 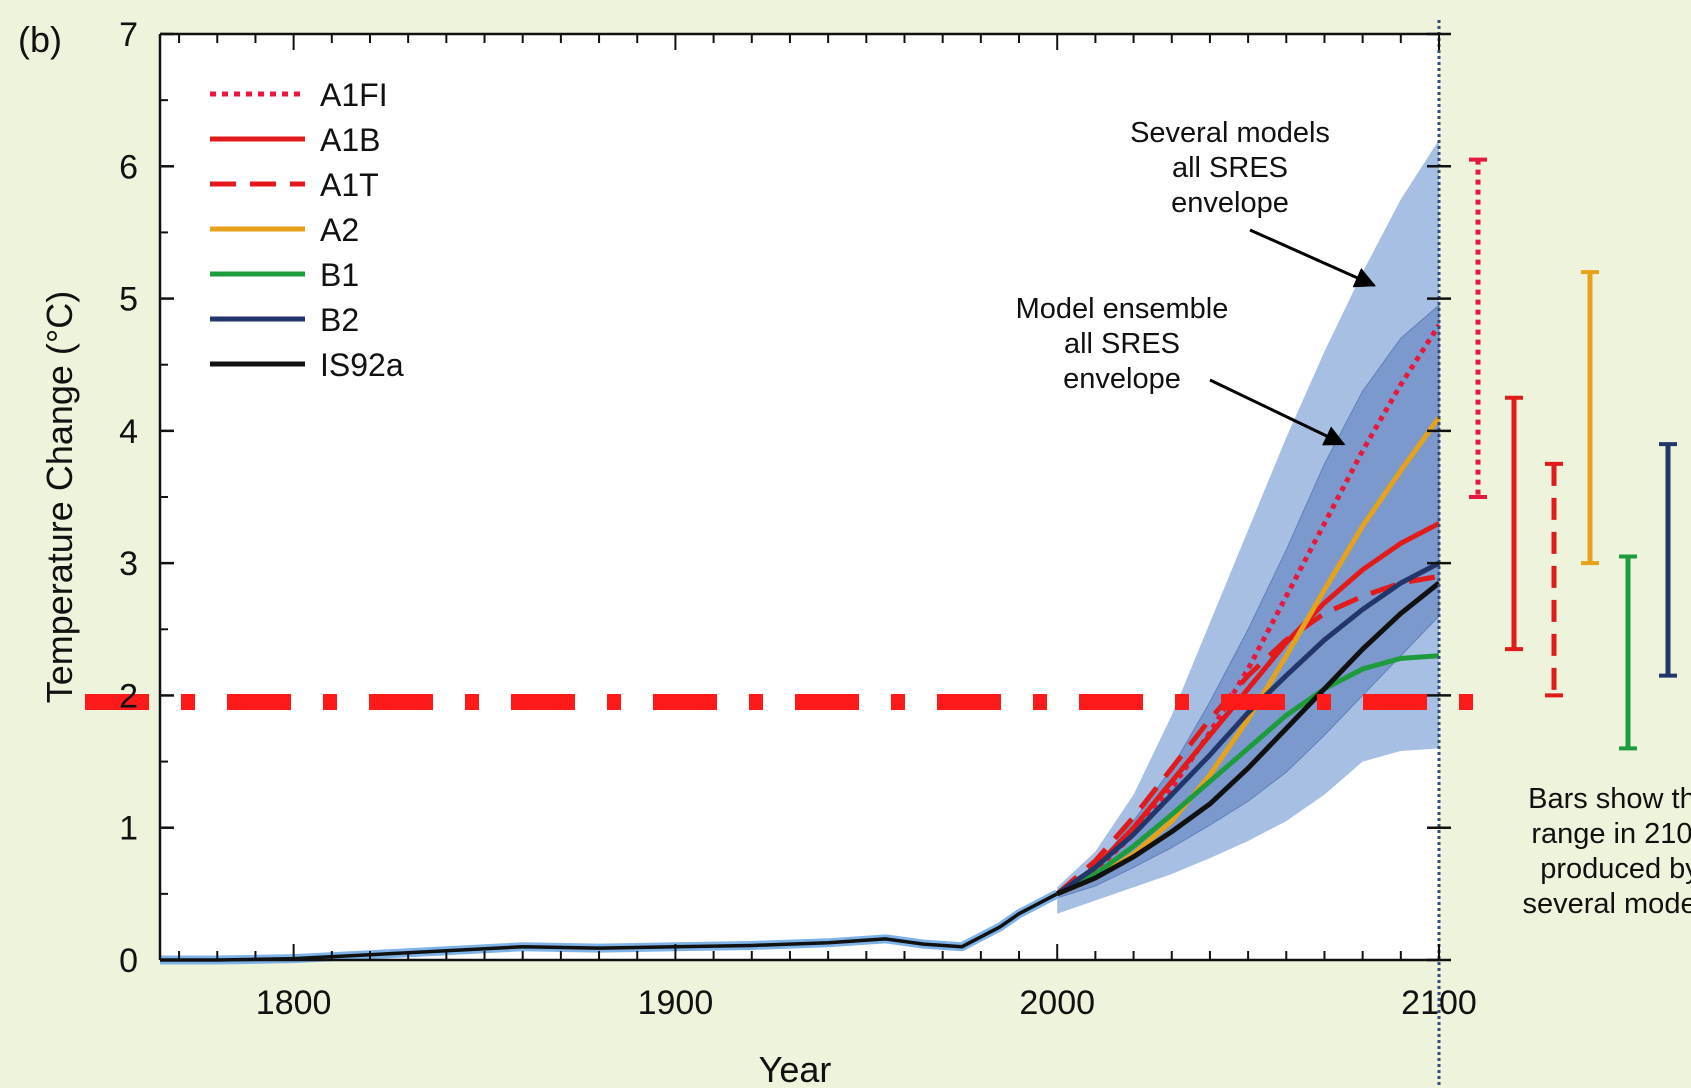 I want to click on y-tick-label: 4, so click(x=128, y=432).